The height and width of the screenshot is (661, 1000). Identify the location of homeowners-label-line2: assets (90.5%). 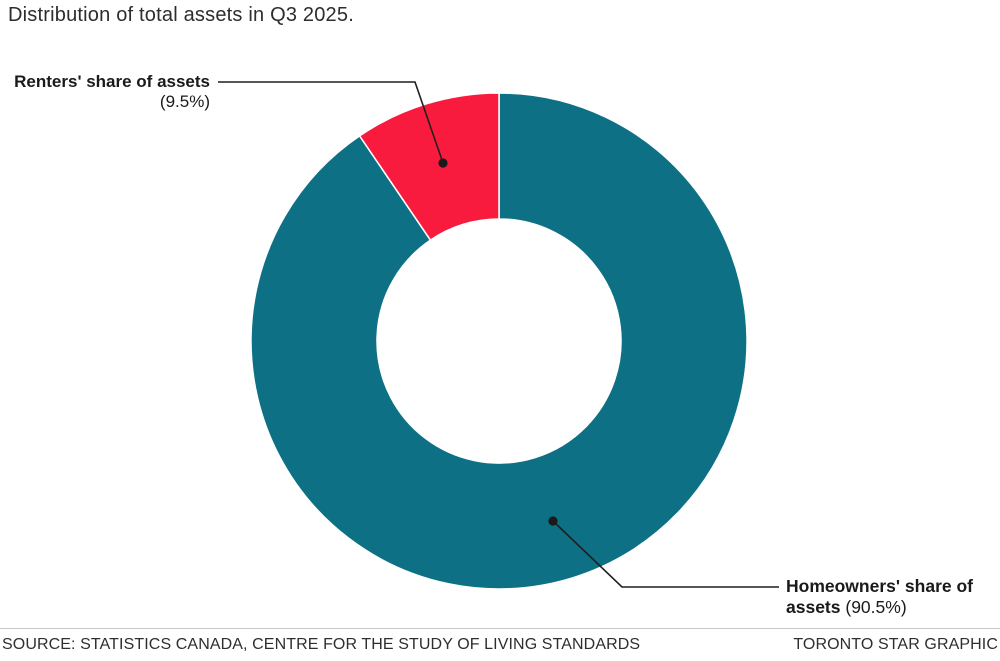
(891, 607).